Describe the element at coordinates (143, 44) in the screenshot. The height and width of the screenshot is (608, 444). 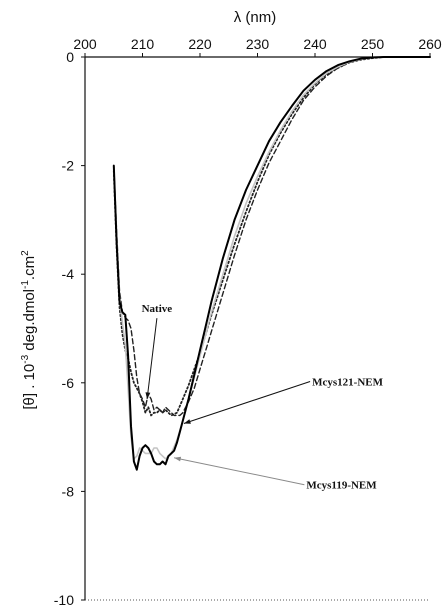
I see `x-tick-label: 210` at that location.